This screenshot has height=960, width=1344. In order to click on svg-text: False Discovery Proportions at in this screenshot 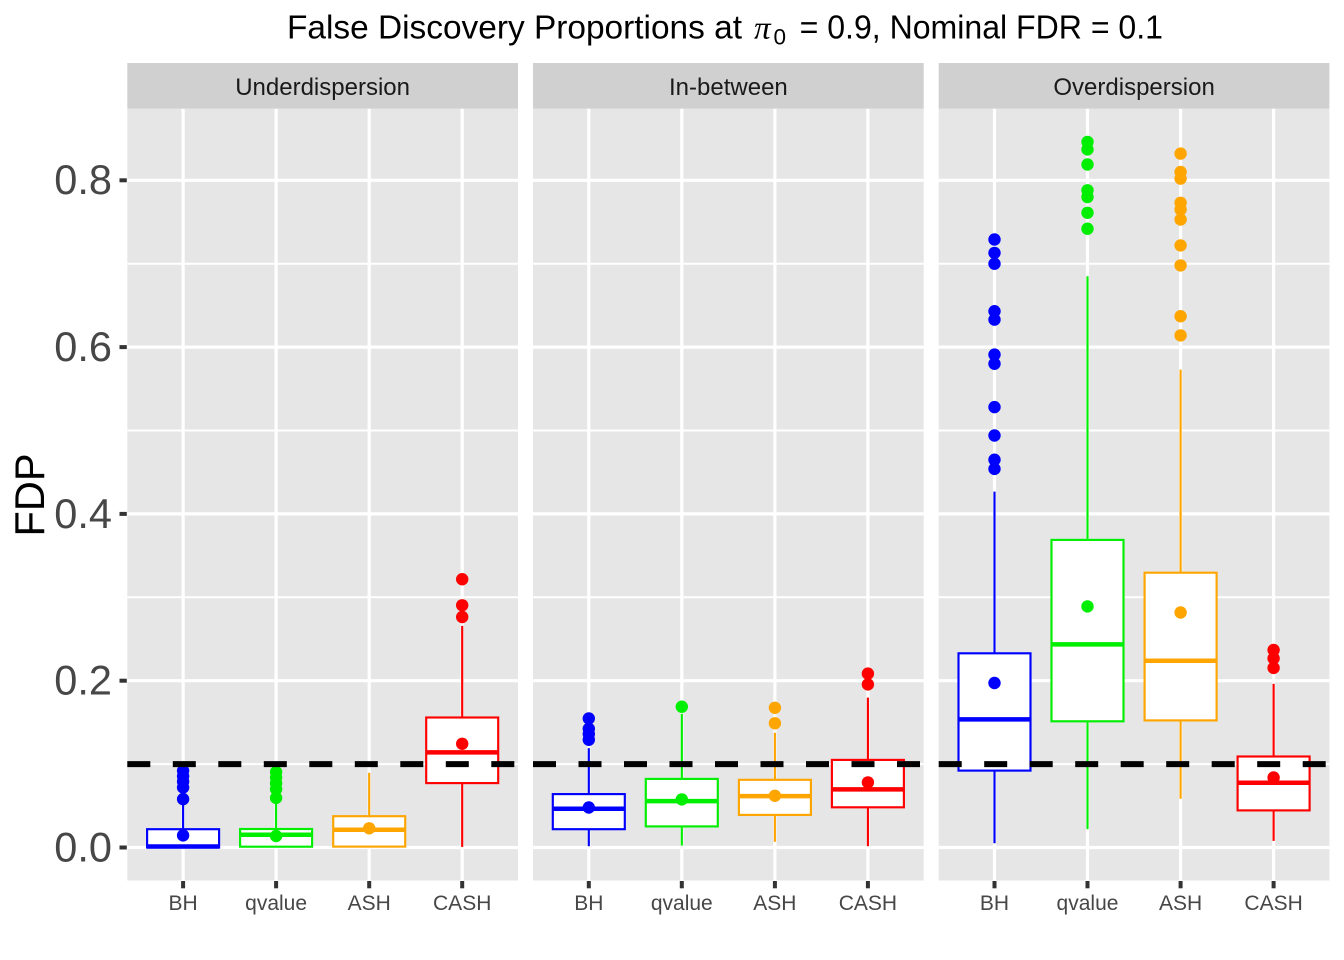, I will do `click(514, 28)`.